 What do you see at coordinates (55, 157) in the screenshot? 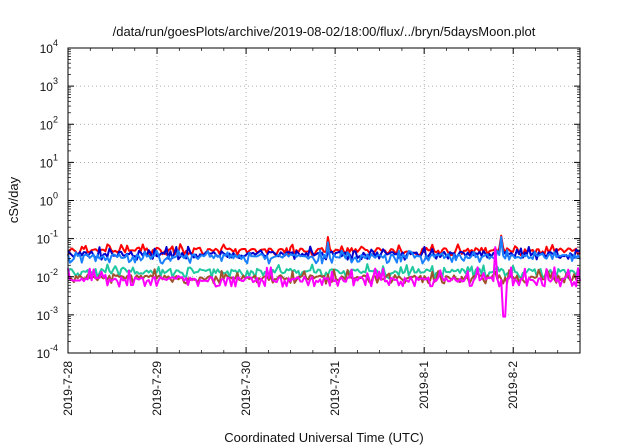
I see `y-tick-exponent: 1` at bounding box center [55, 157].